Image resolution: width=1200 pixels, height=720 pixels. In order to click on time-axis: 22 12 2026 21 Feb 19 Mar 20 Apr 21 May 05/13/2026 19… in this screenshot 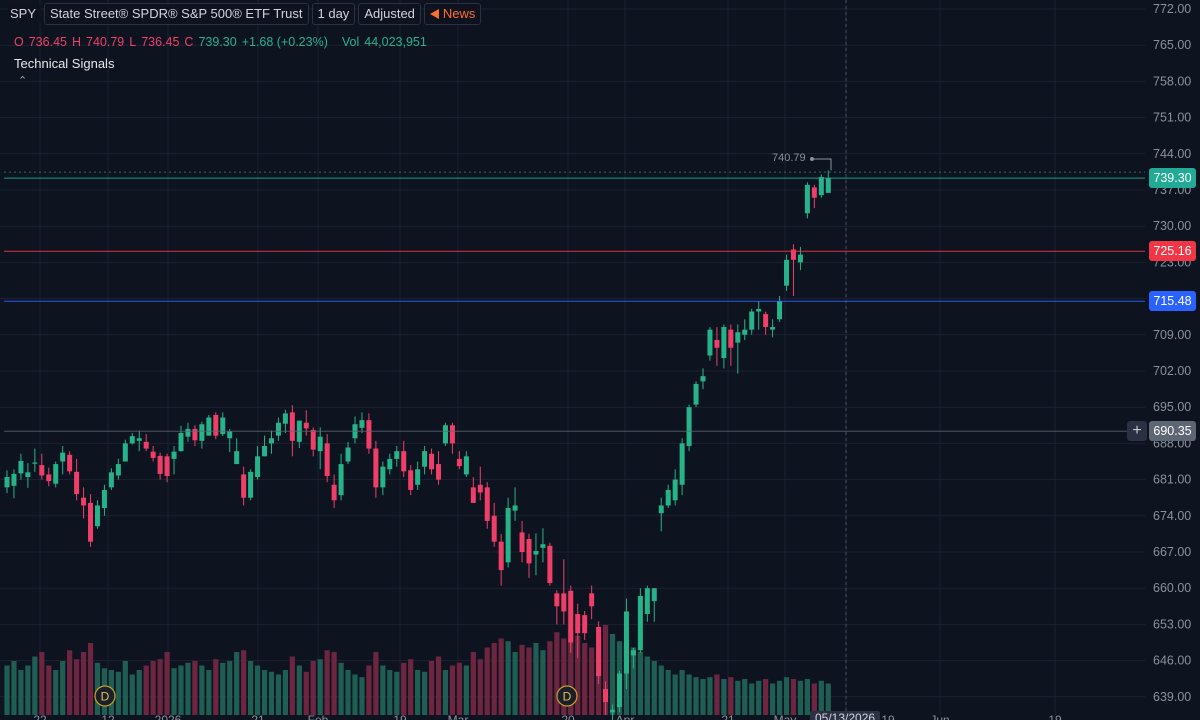, I will do `click(547, 715)`.